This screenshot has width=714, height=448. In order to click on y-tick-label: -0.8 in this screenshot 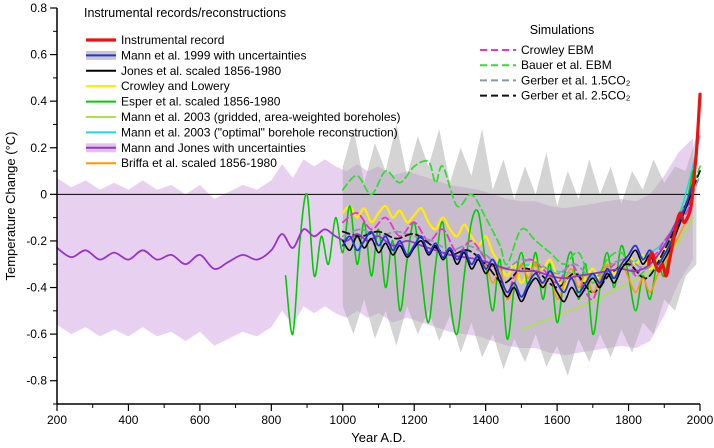, I will do `click(36, 381)`.